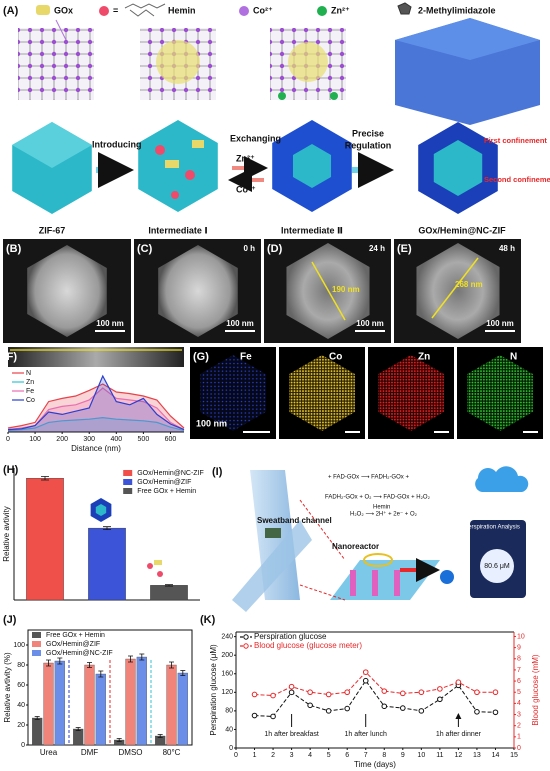 This screenshot has width=550, height=771. What do you see at coordinates (368, 133) in the screenshot?
I see `step-label: Precise` at bounding box center [368, 133].